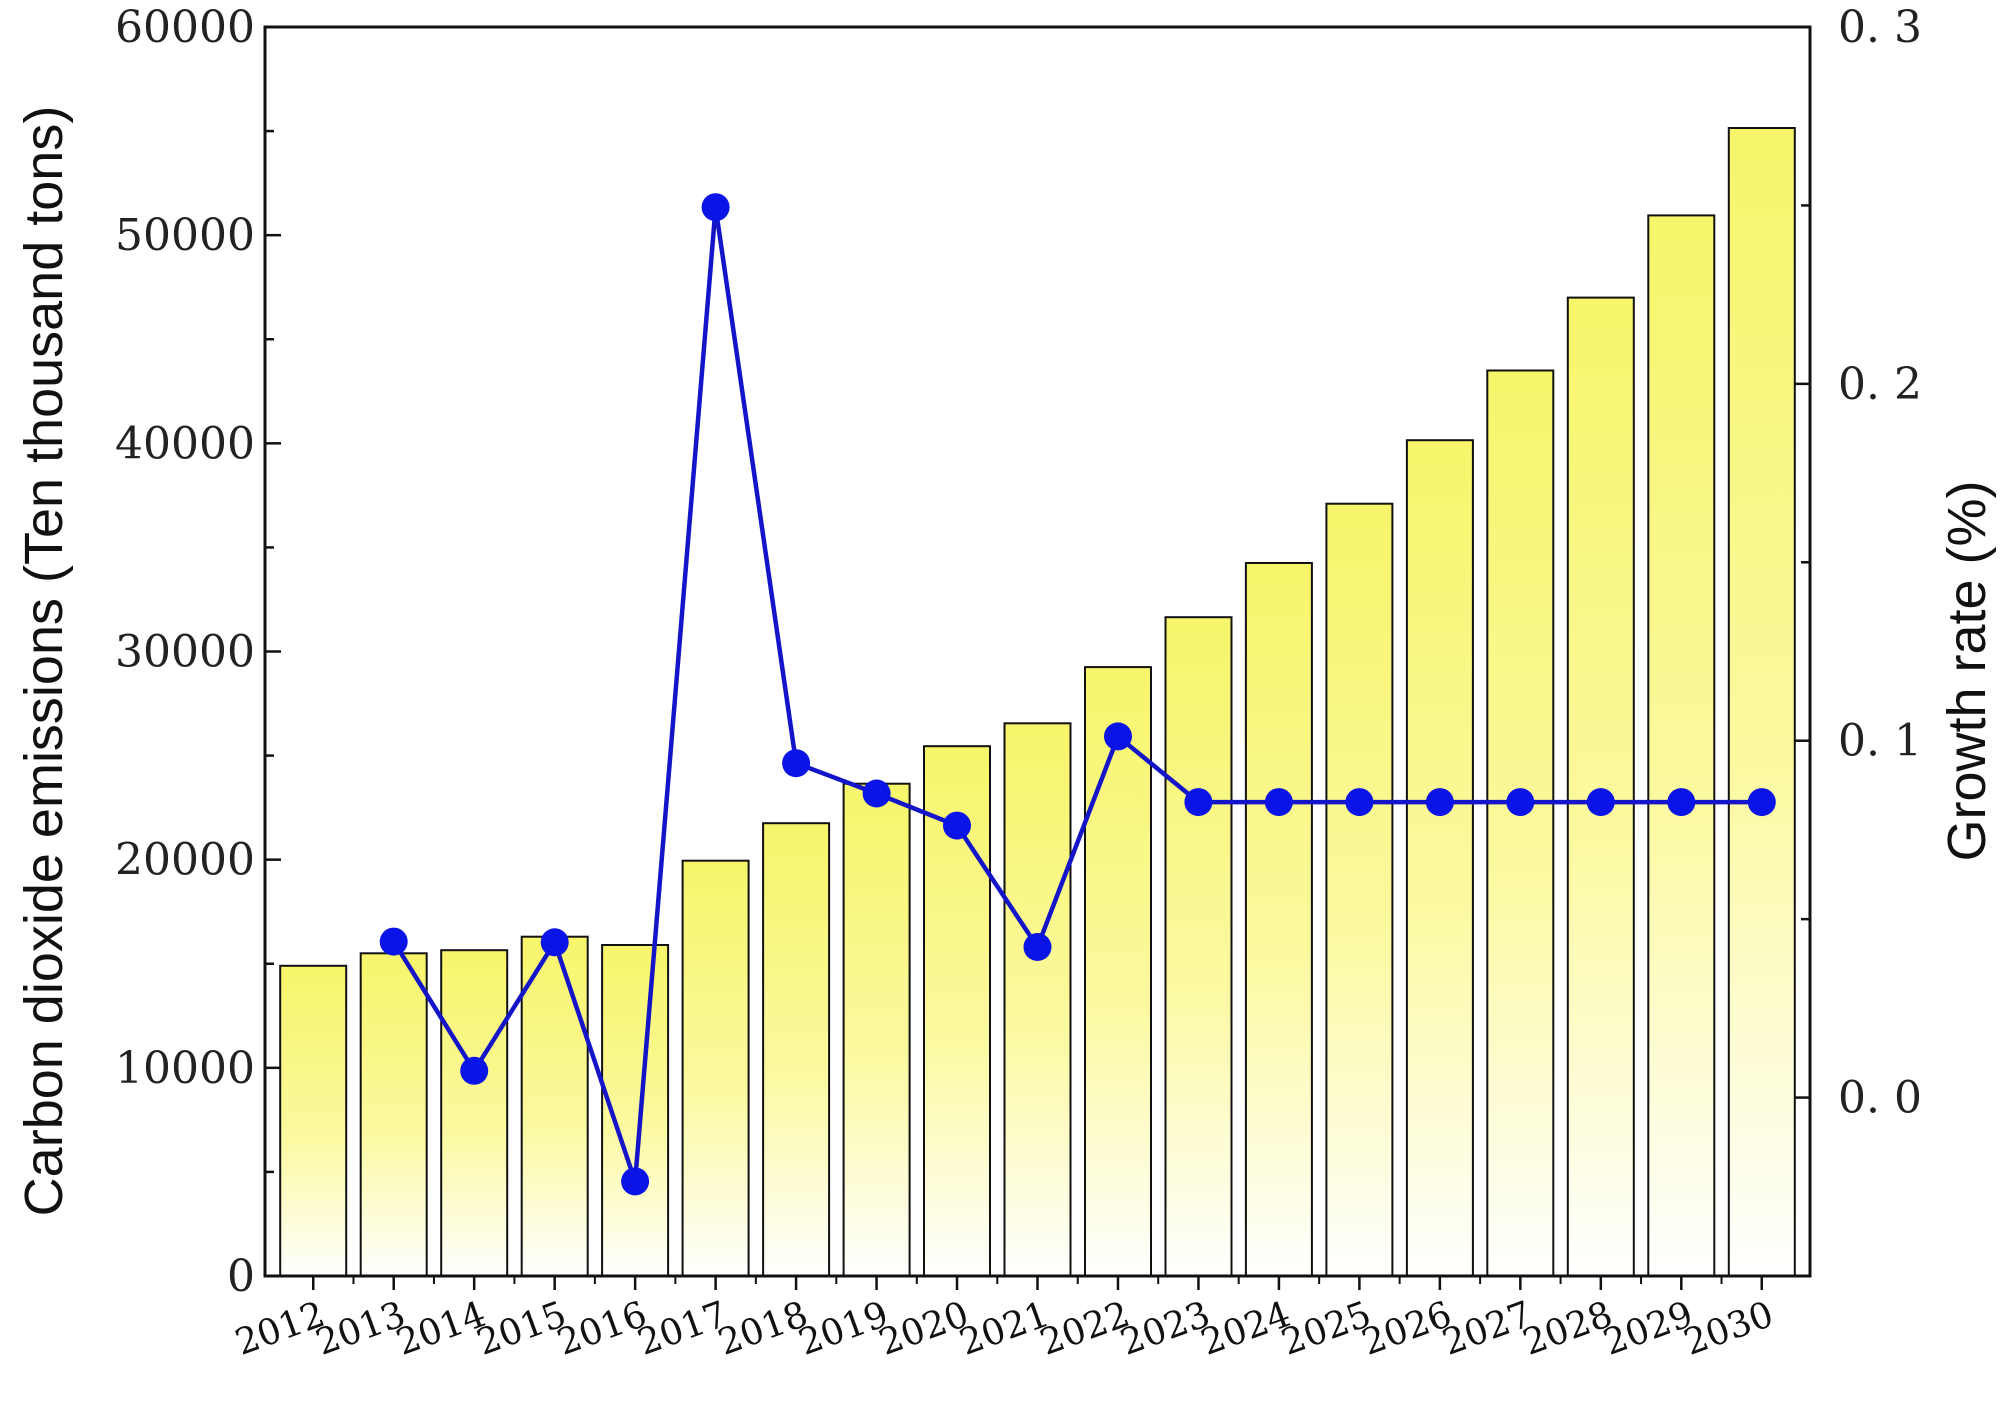  What do you see at coordinates (1439, 802) in the screenshot?
I see `growth-point-2026` at bounding box center [1439, 802].